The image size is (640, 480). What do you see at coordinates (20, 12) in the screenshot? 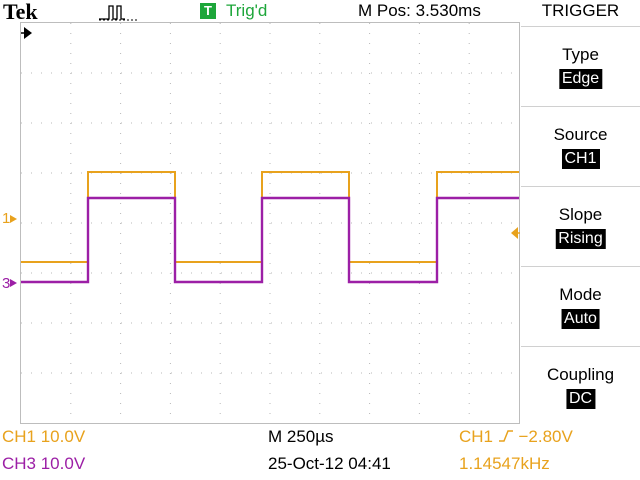
I see `brand-logo: Tek` at bounding box center [20, 12].